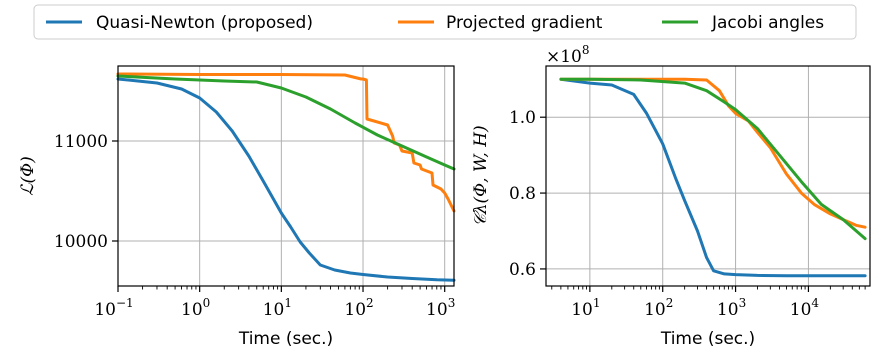 The height and width of the screenshot is (352, 873). I want to click on left-minor-ticks, so click(292, 288).